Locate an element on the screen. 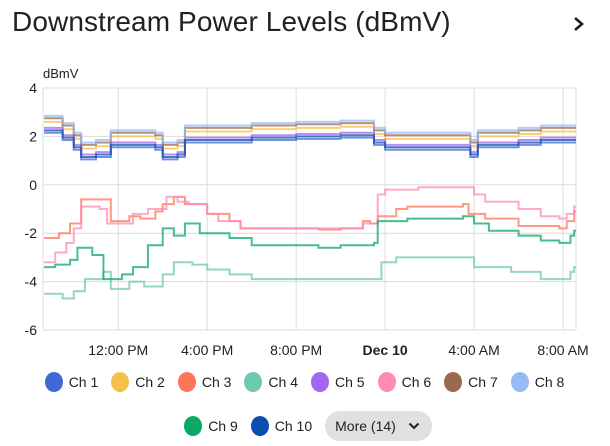 This screenshot has height=446, width=610. x-tick-label: 12:00 PM is located at coordinates (118, 350).